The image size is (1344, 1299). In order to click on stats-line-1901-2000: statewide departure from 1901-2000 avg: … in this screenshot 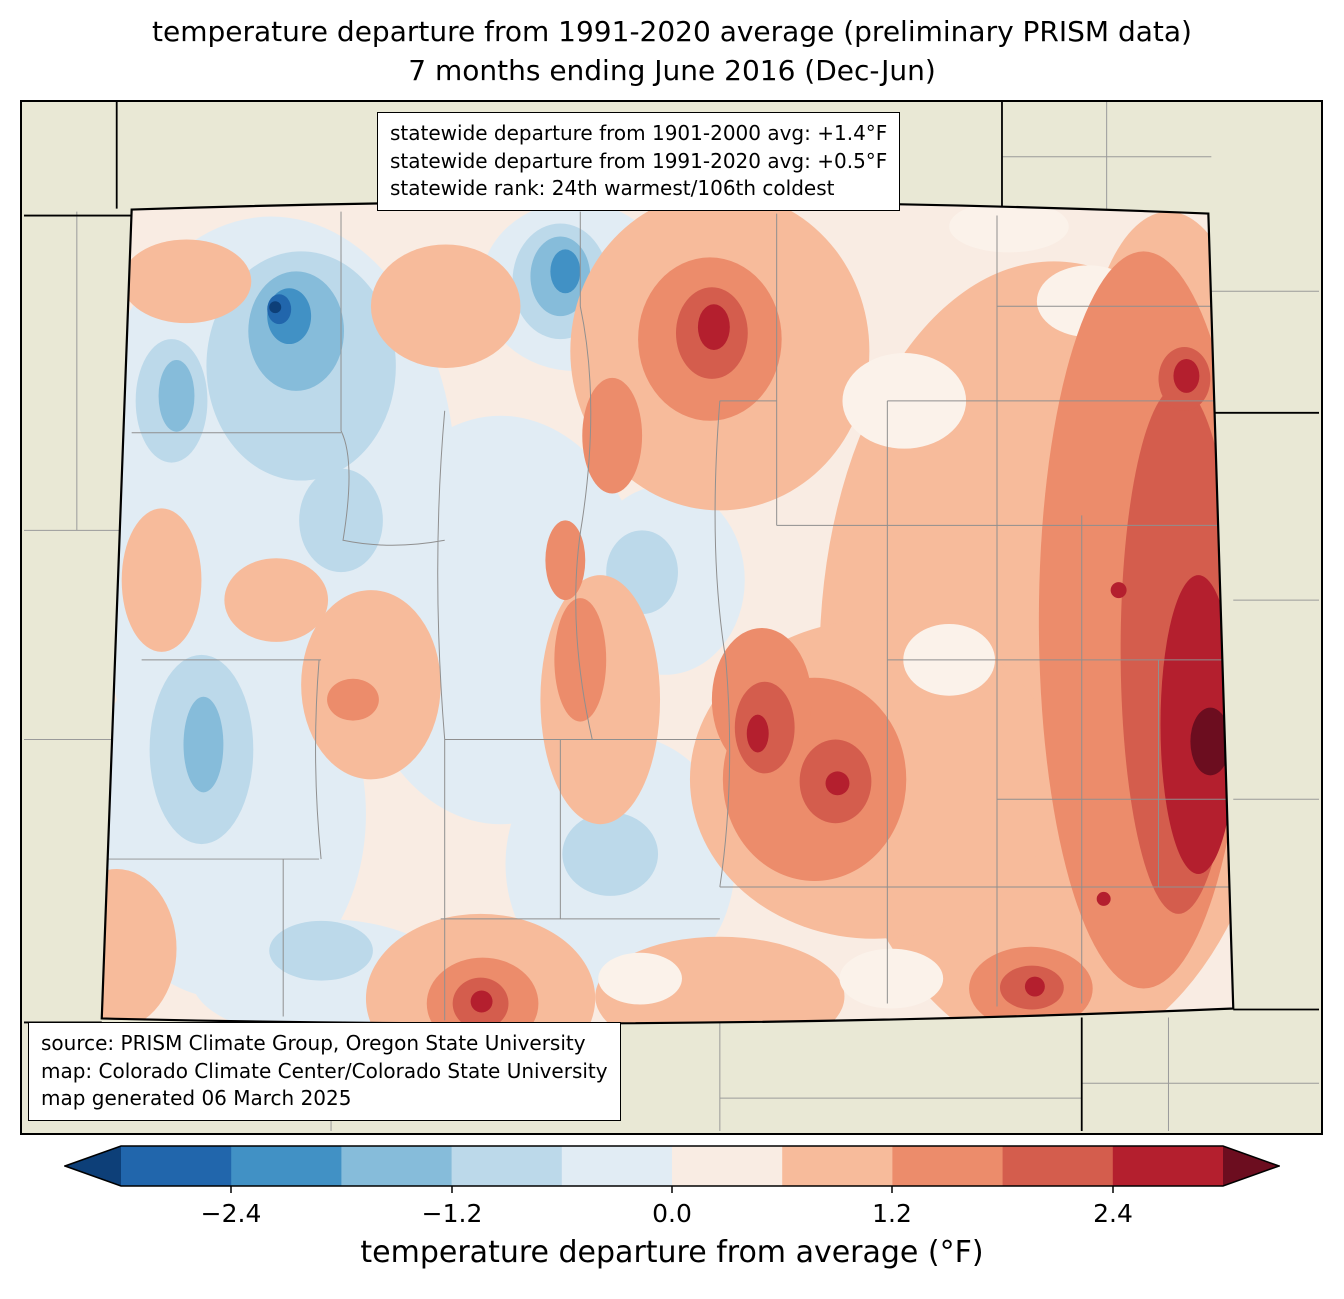, I will do `click(639, 133)`.